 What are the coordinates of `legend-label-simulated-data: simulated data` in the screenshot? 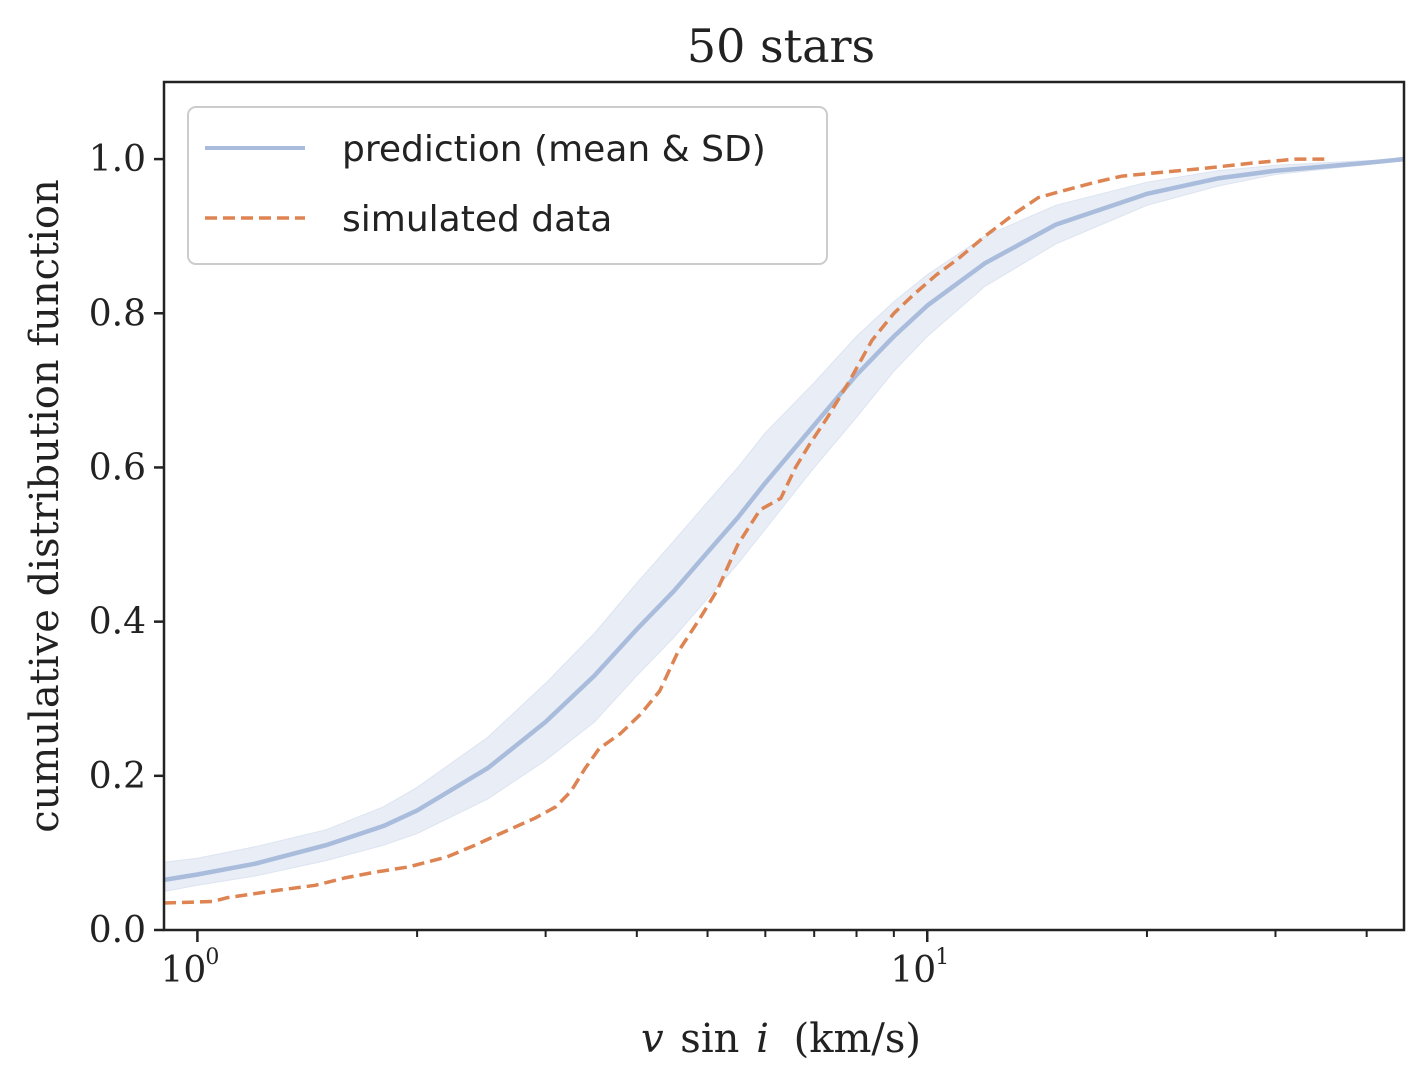 It's located at (477, 219).